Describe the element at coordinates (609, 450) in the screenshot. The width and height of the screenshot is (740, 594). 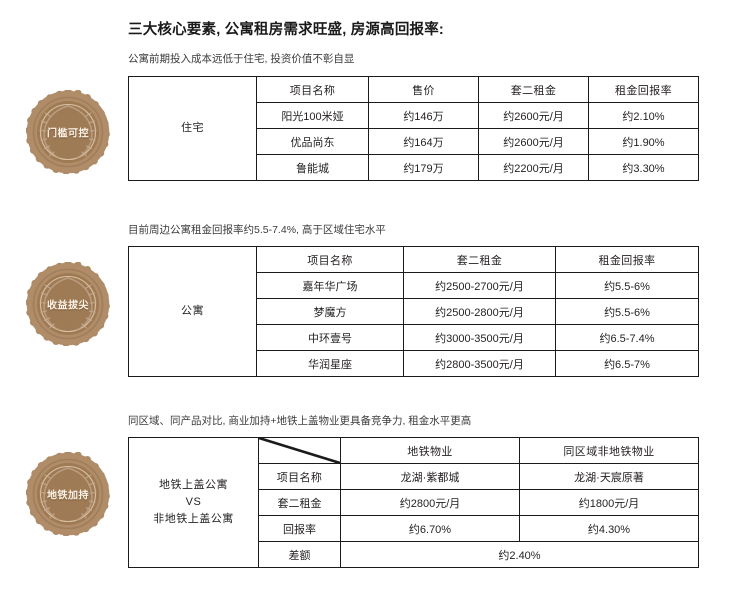
I see `column-header-nonmetro-property: 同区域非地铁物业` at that location.